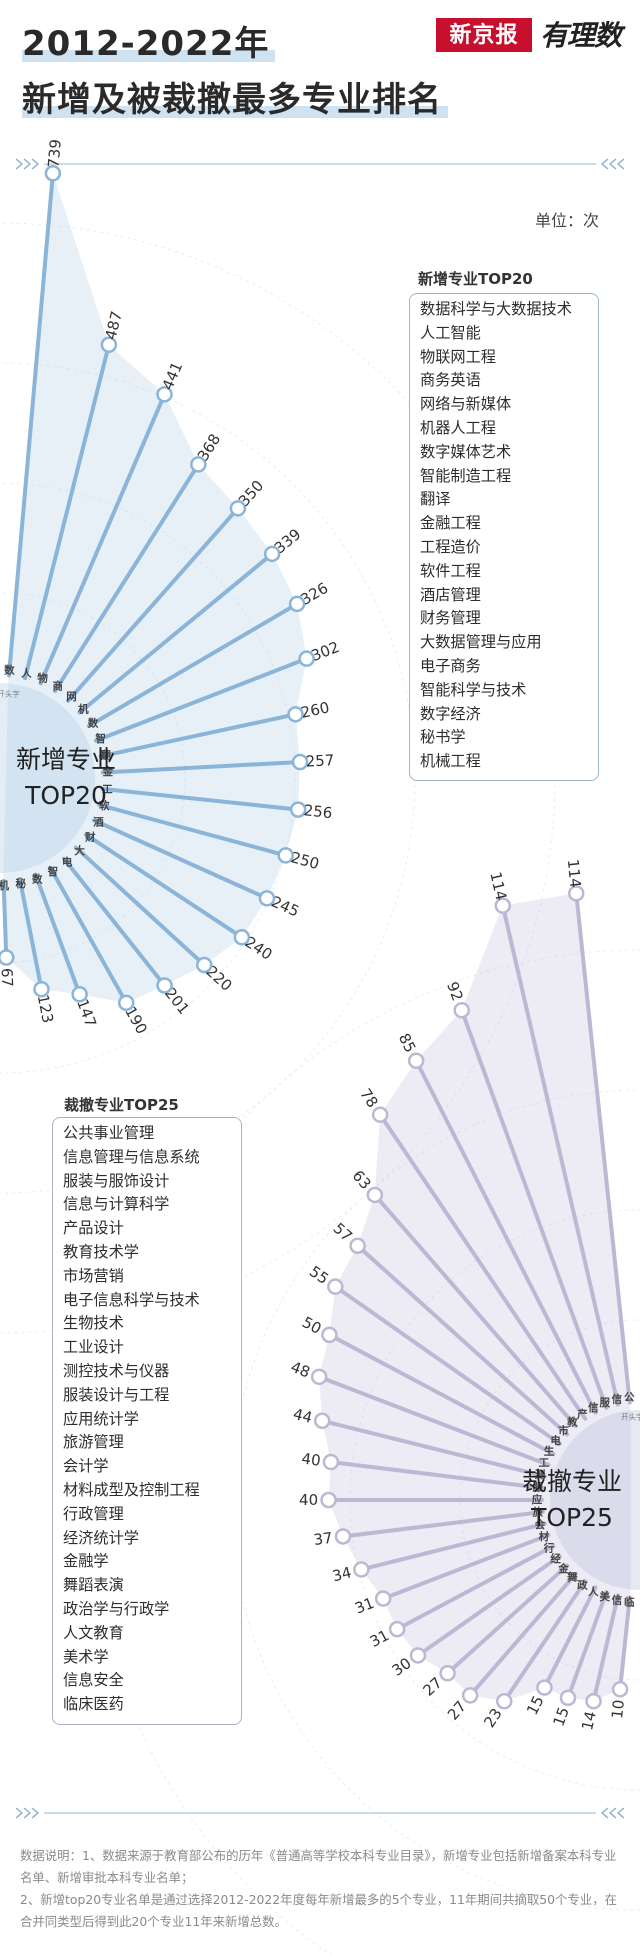 This screenshot has height=1955, width=640. Describe the element at coordinates (93, 1275) in the screenshot. I see `cut-major-item: 市场营销` at that location.